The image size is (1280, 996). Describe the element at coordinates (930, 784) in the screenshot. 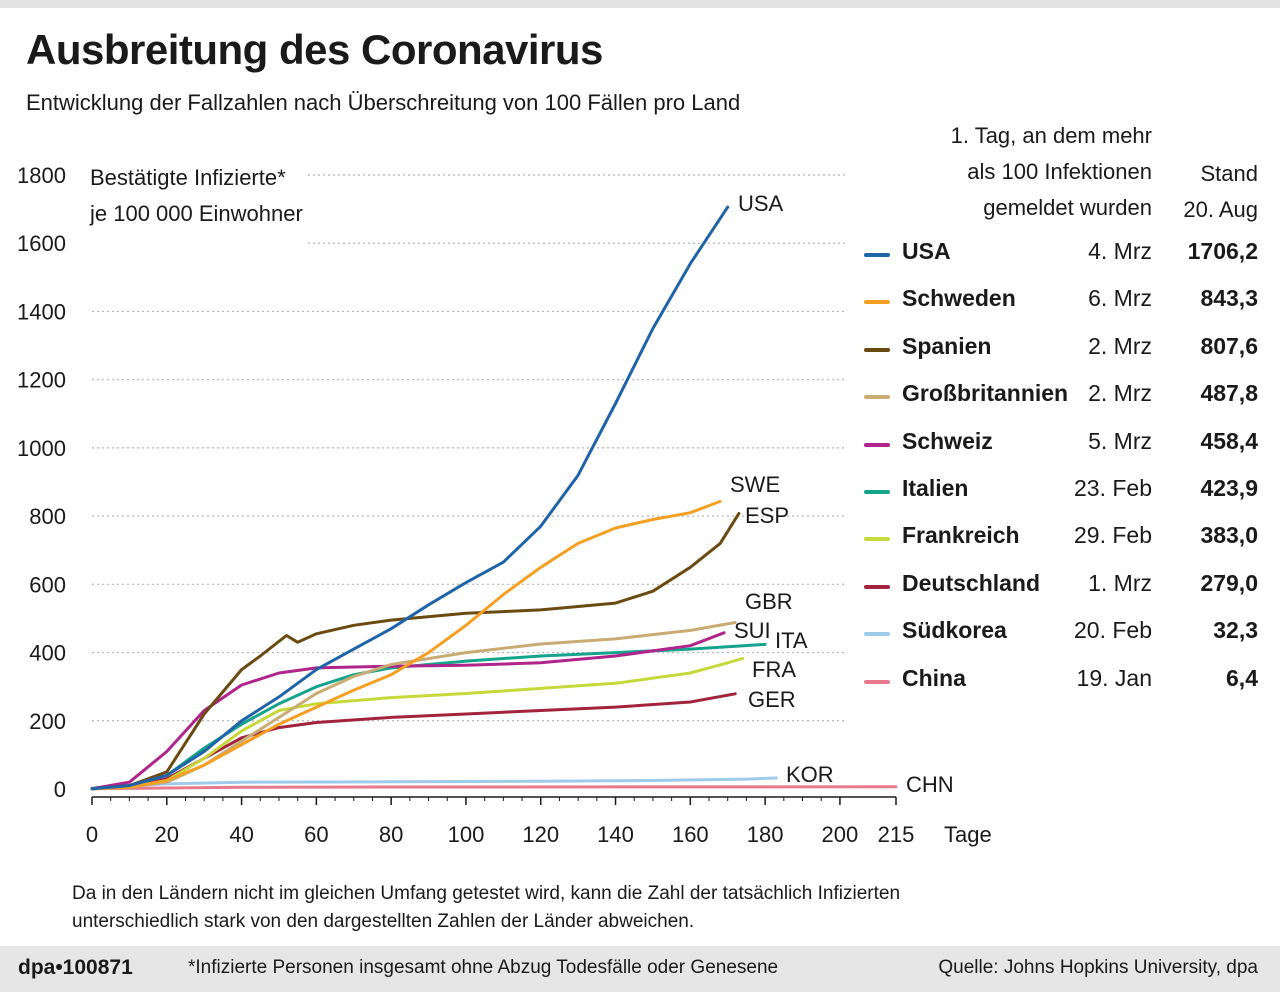

I see `series-label-chn: CHN` at that location.